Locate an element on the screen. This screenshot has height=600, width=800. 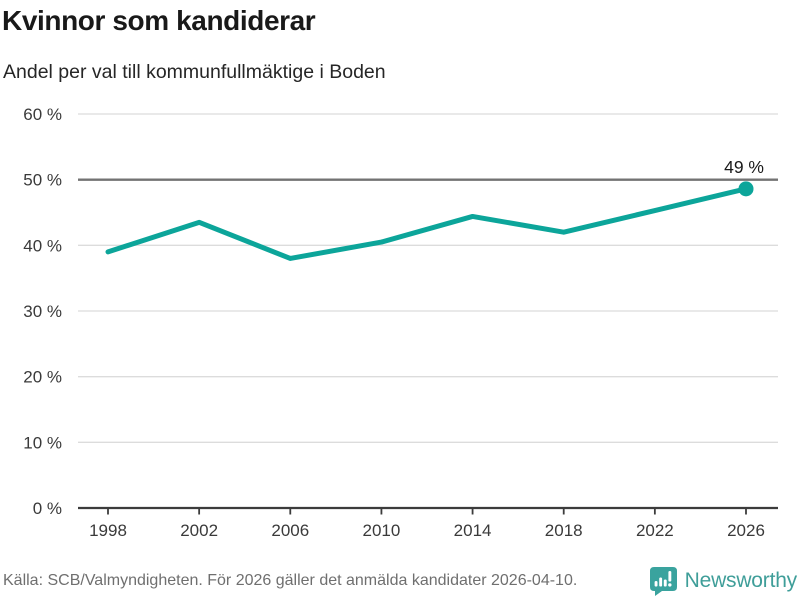
x-axis-tick-label: 2014 is located at coordinates (473, 530).